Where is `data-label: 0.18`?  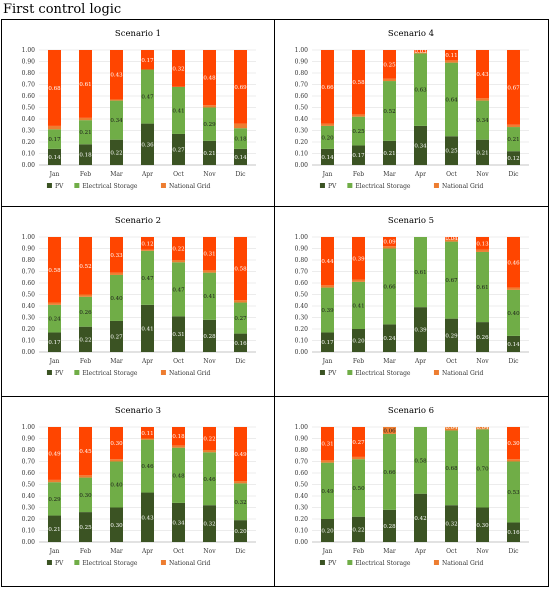 data-label: 0.18 is located at coordinates (178, 437).